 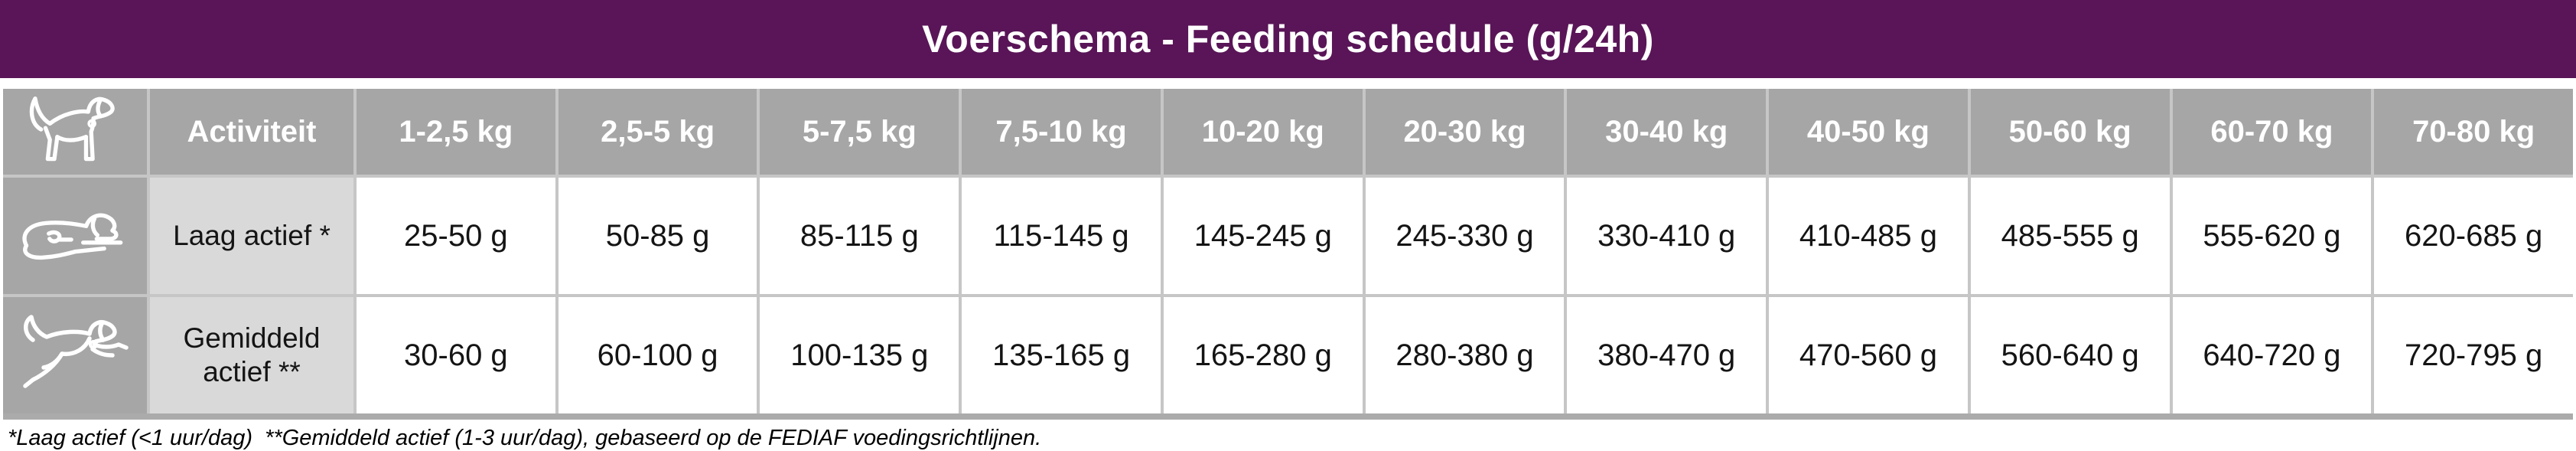 I want to click on feeding-amount-cell: 100-135 g, so click(x=860, y=355).